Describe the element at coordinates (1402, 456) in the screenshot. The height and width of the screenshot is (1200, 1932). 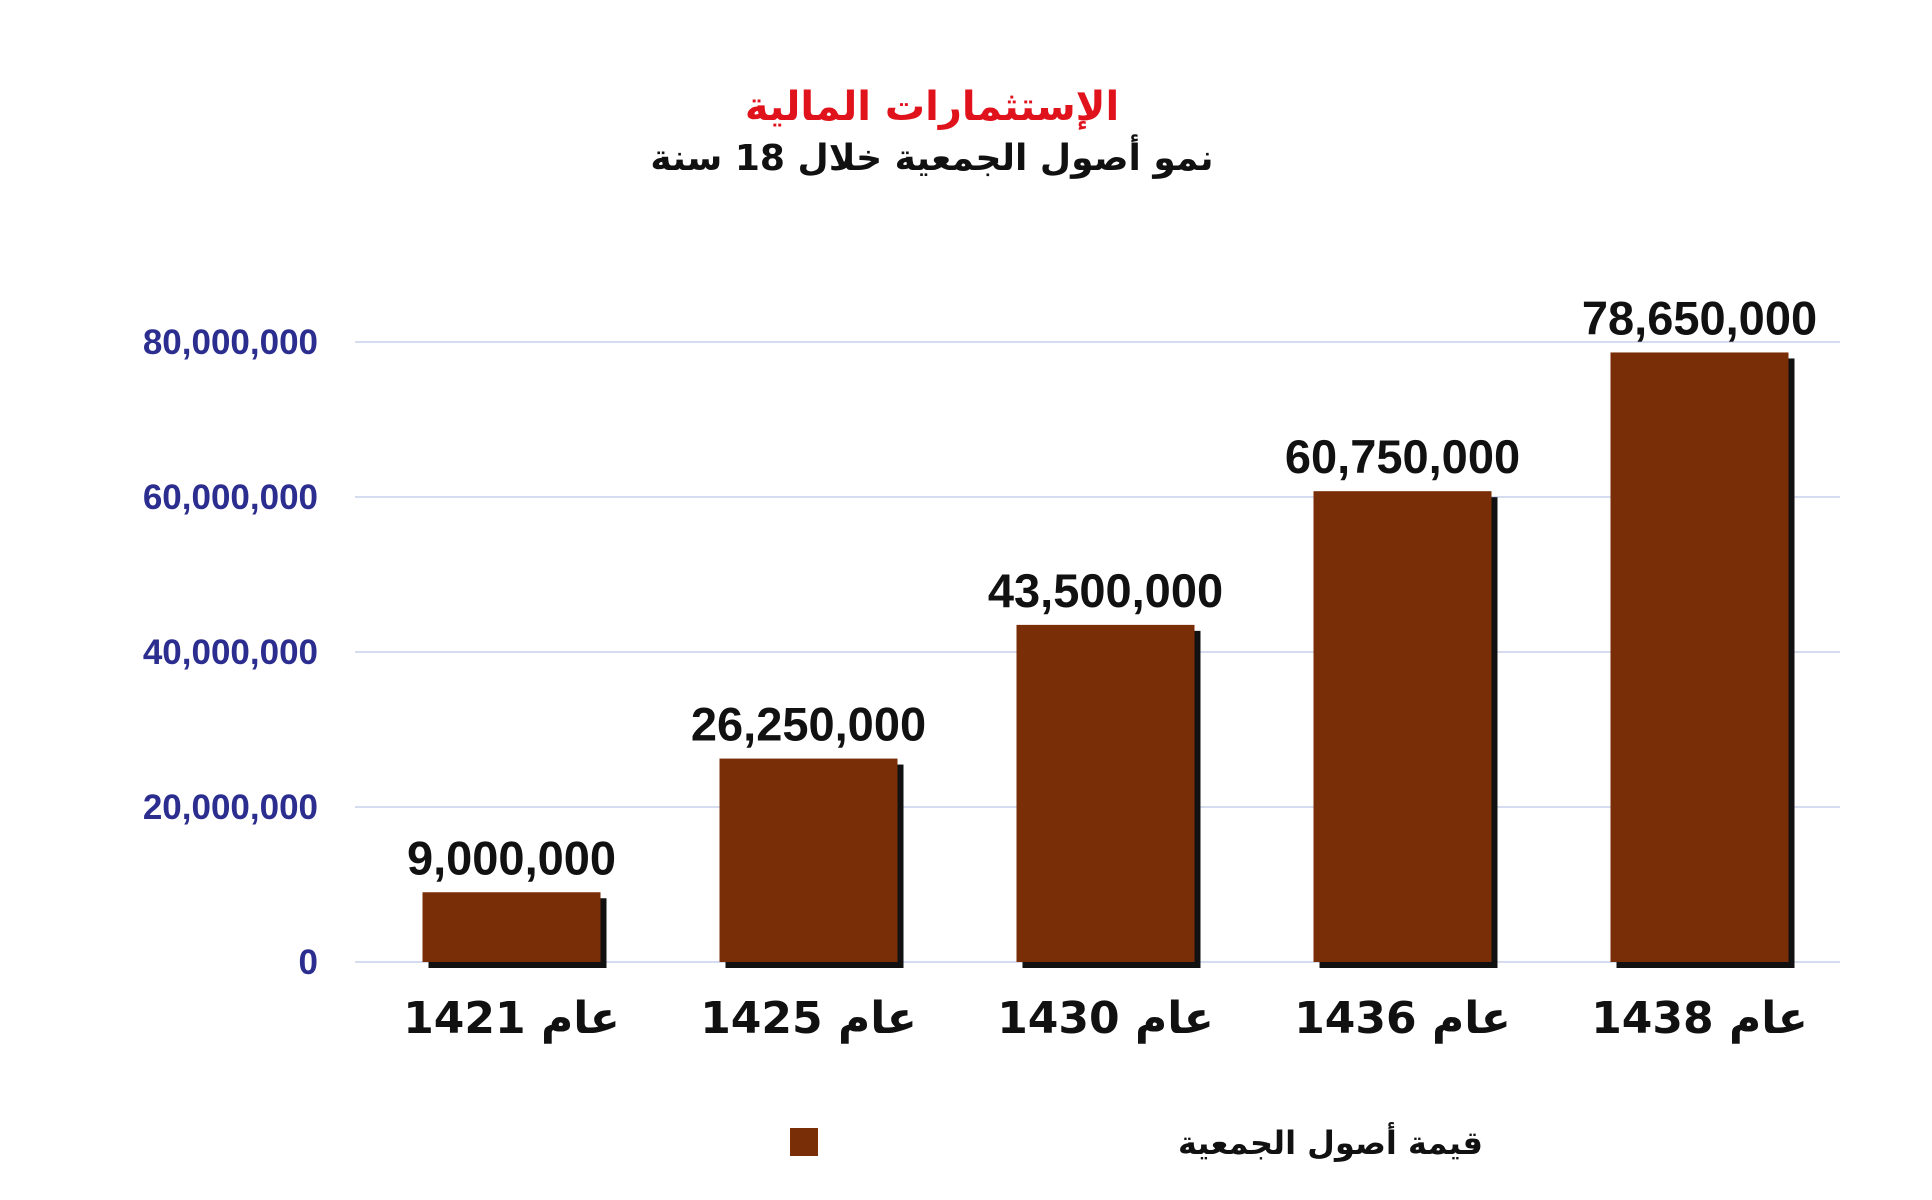
I see `data-label: 60,750,000` at that location.